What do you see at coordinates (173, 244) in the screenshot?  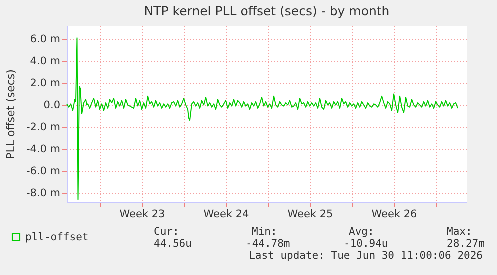 I see `text: 44.56u` at bounding box center [173, 244].